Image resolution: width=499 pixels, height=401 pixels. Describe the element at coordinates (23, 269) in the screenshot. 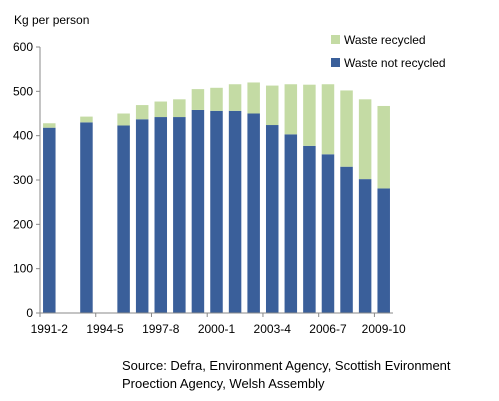

I see `y-tick-label: 100` at that location.